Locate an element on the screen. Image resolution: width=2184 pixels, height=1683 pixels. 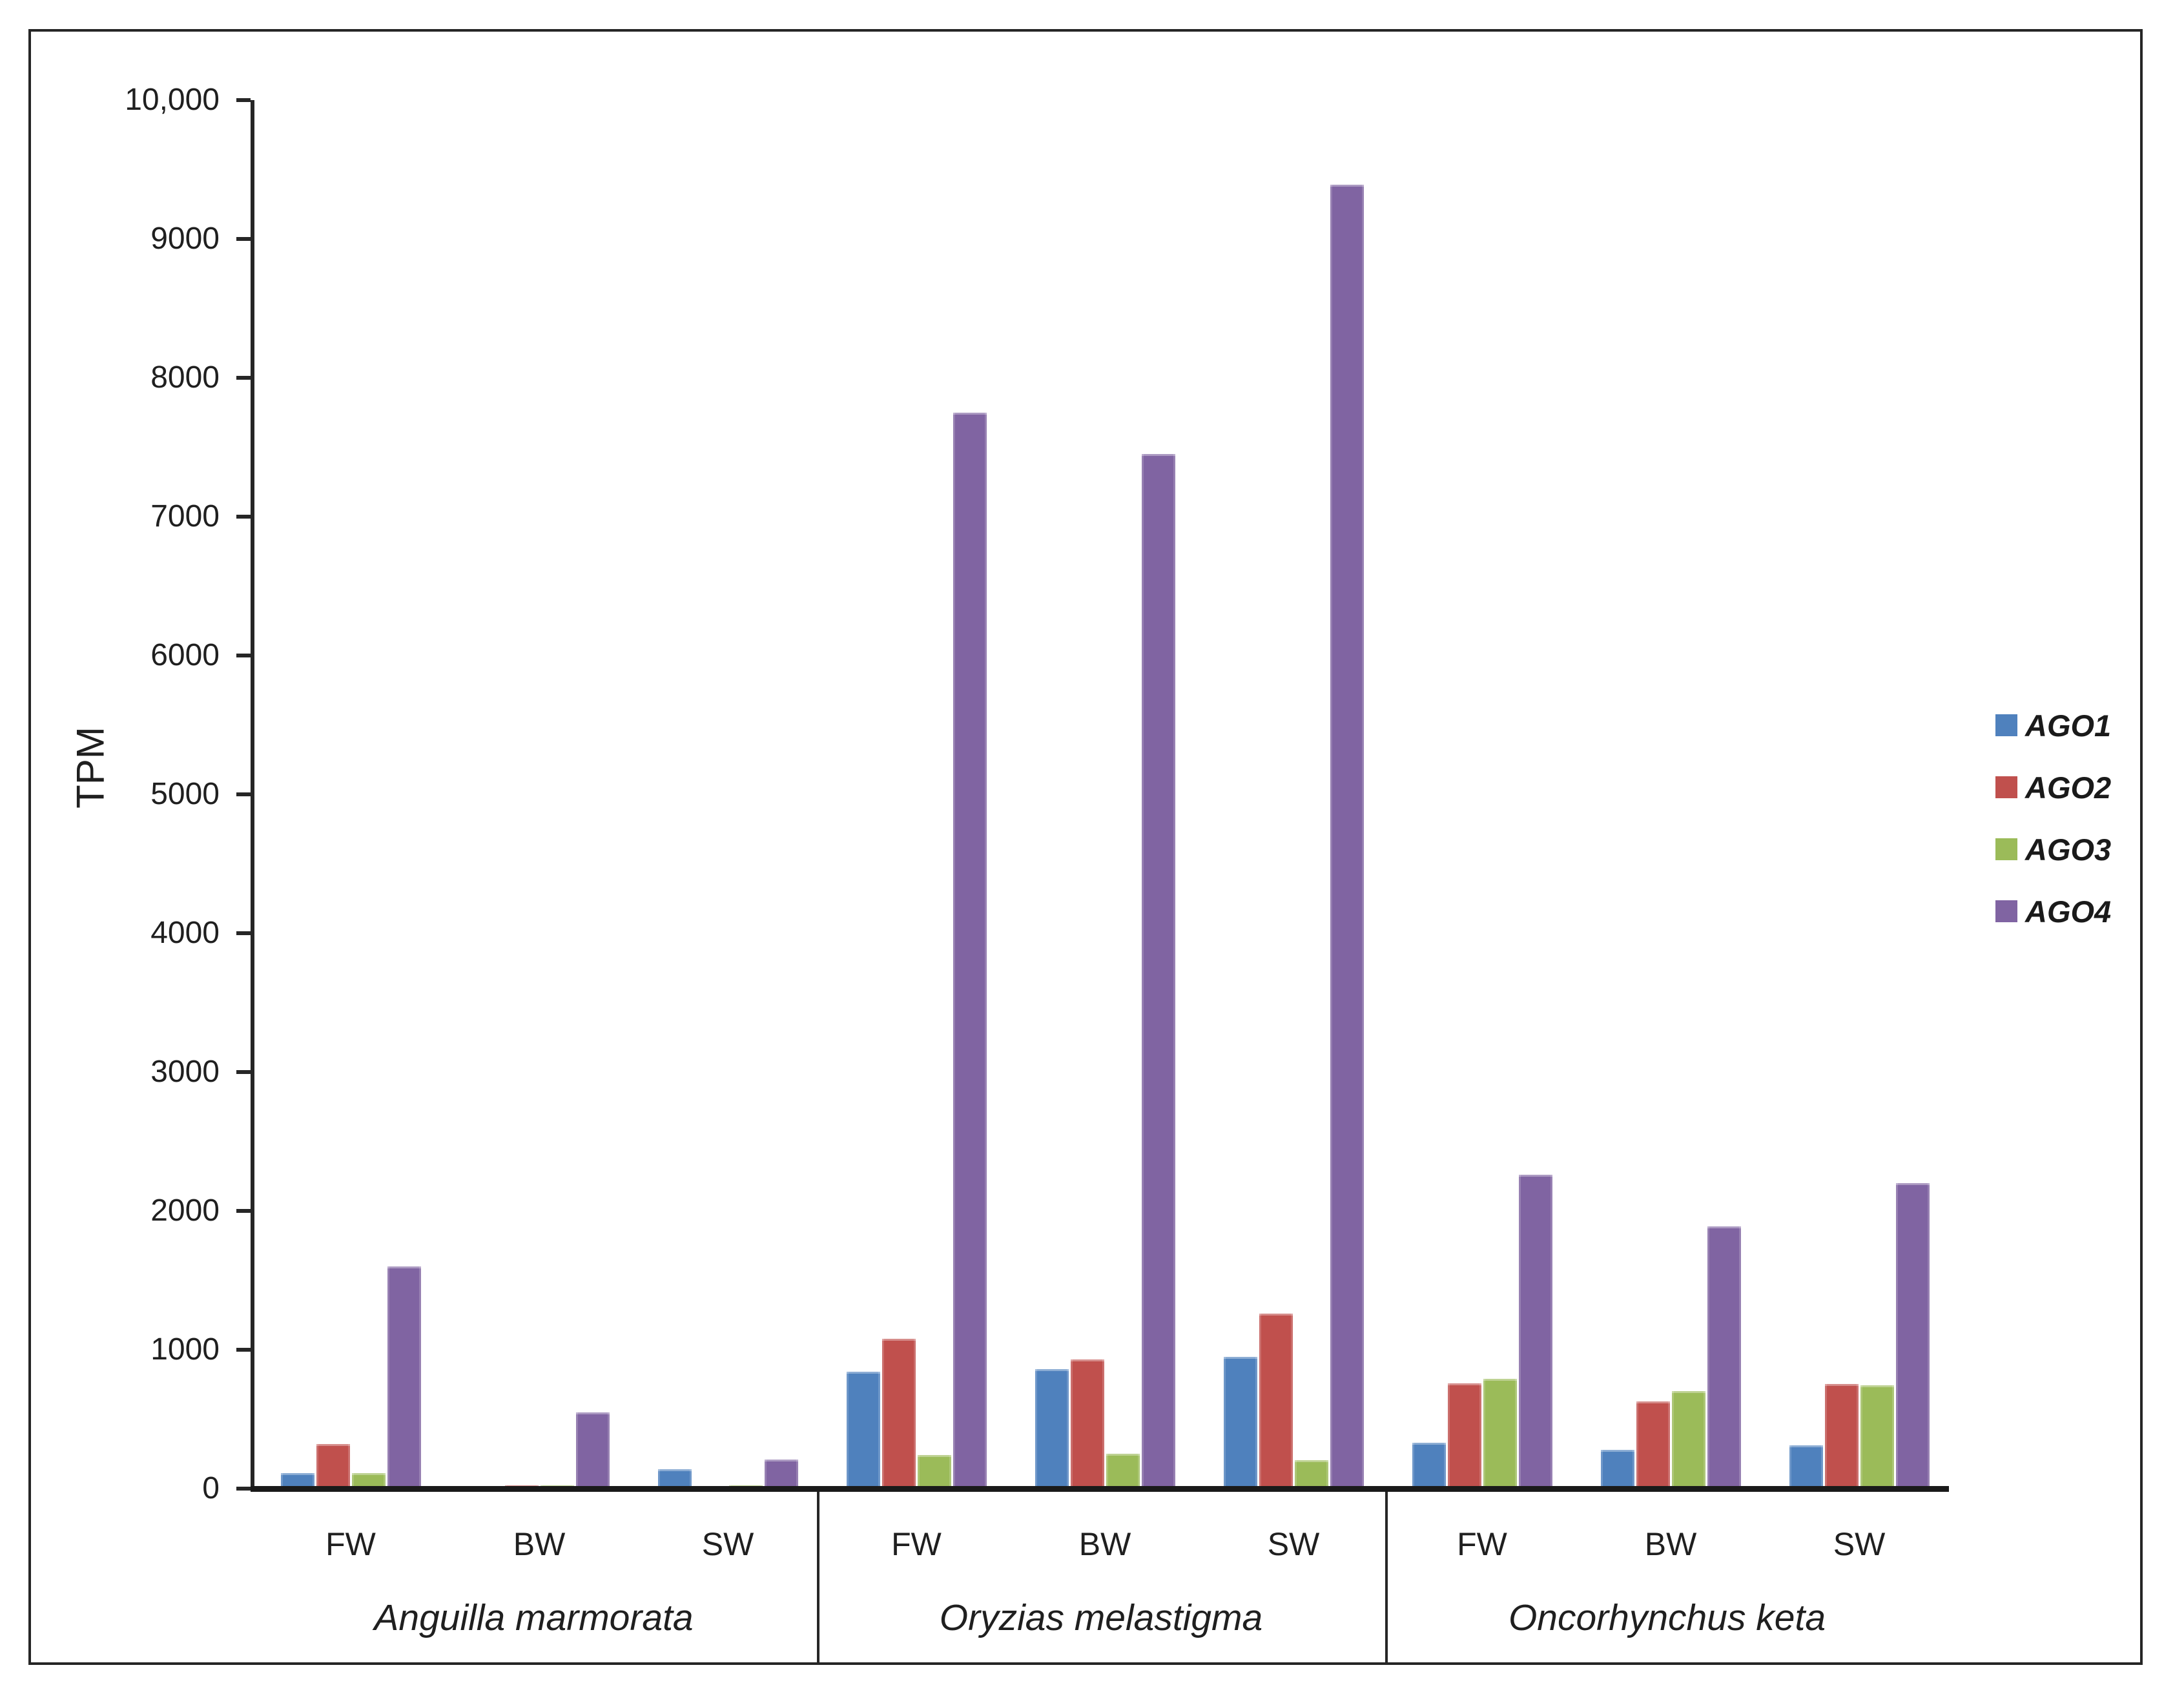
y-tick-label: 4000 is located at coordinates (185, 933).